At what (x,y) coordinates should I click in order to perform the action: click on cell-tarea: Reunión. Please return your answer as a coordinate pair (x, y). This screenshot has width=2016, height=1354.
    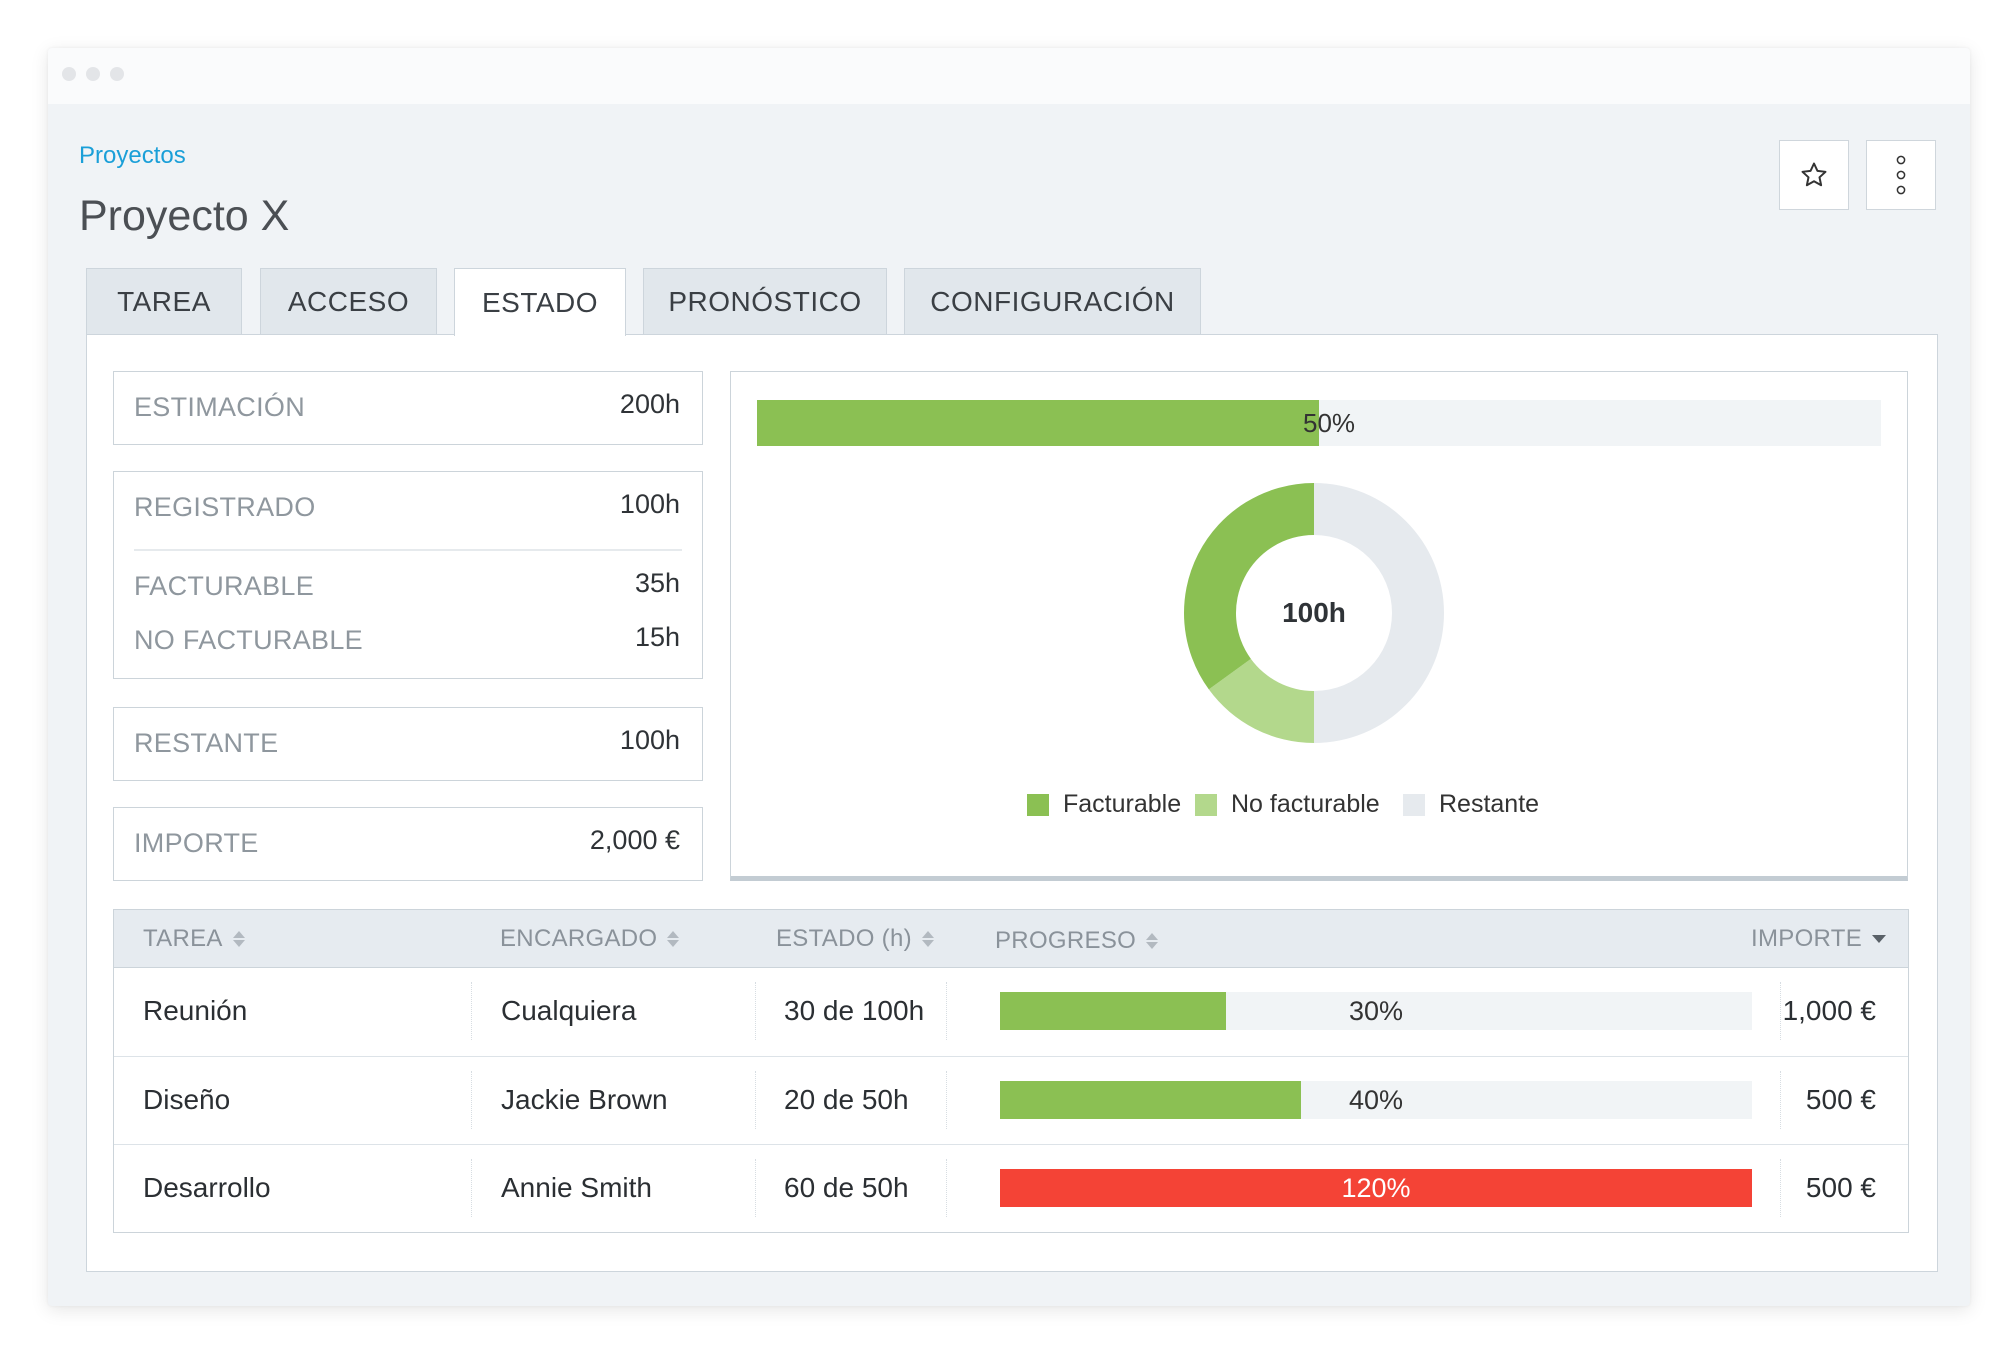
    Looking at the image, I should click on (195, 1010).